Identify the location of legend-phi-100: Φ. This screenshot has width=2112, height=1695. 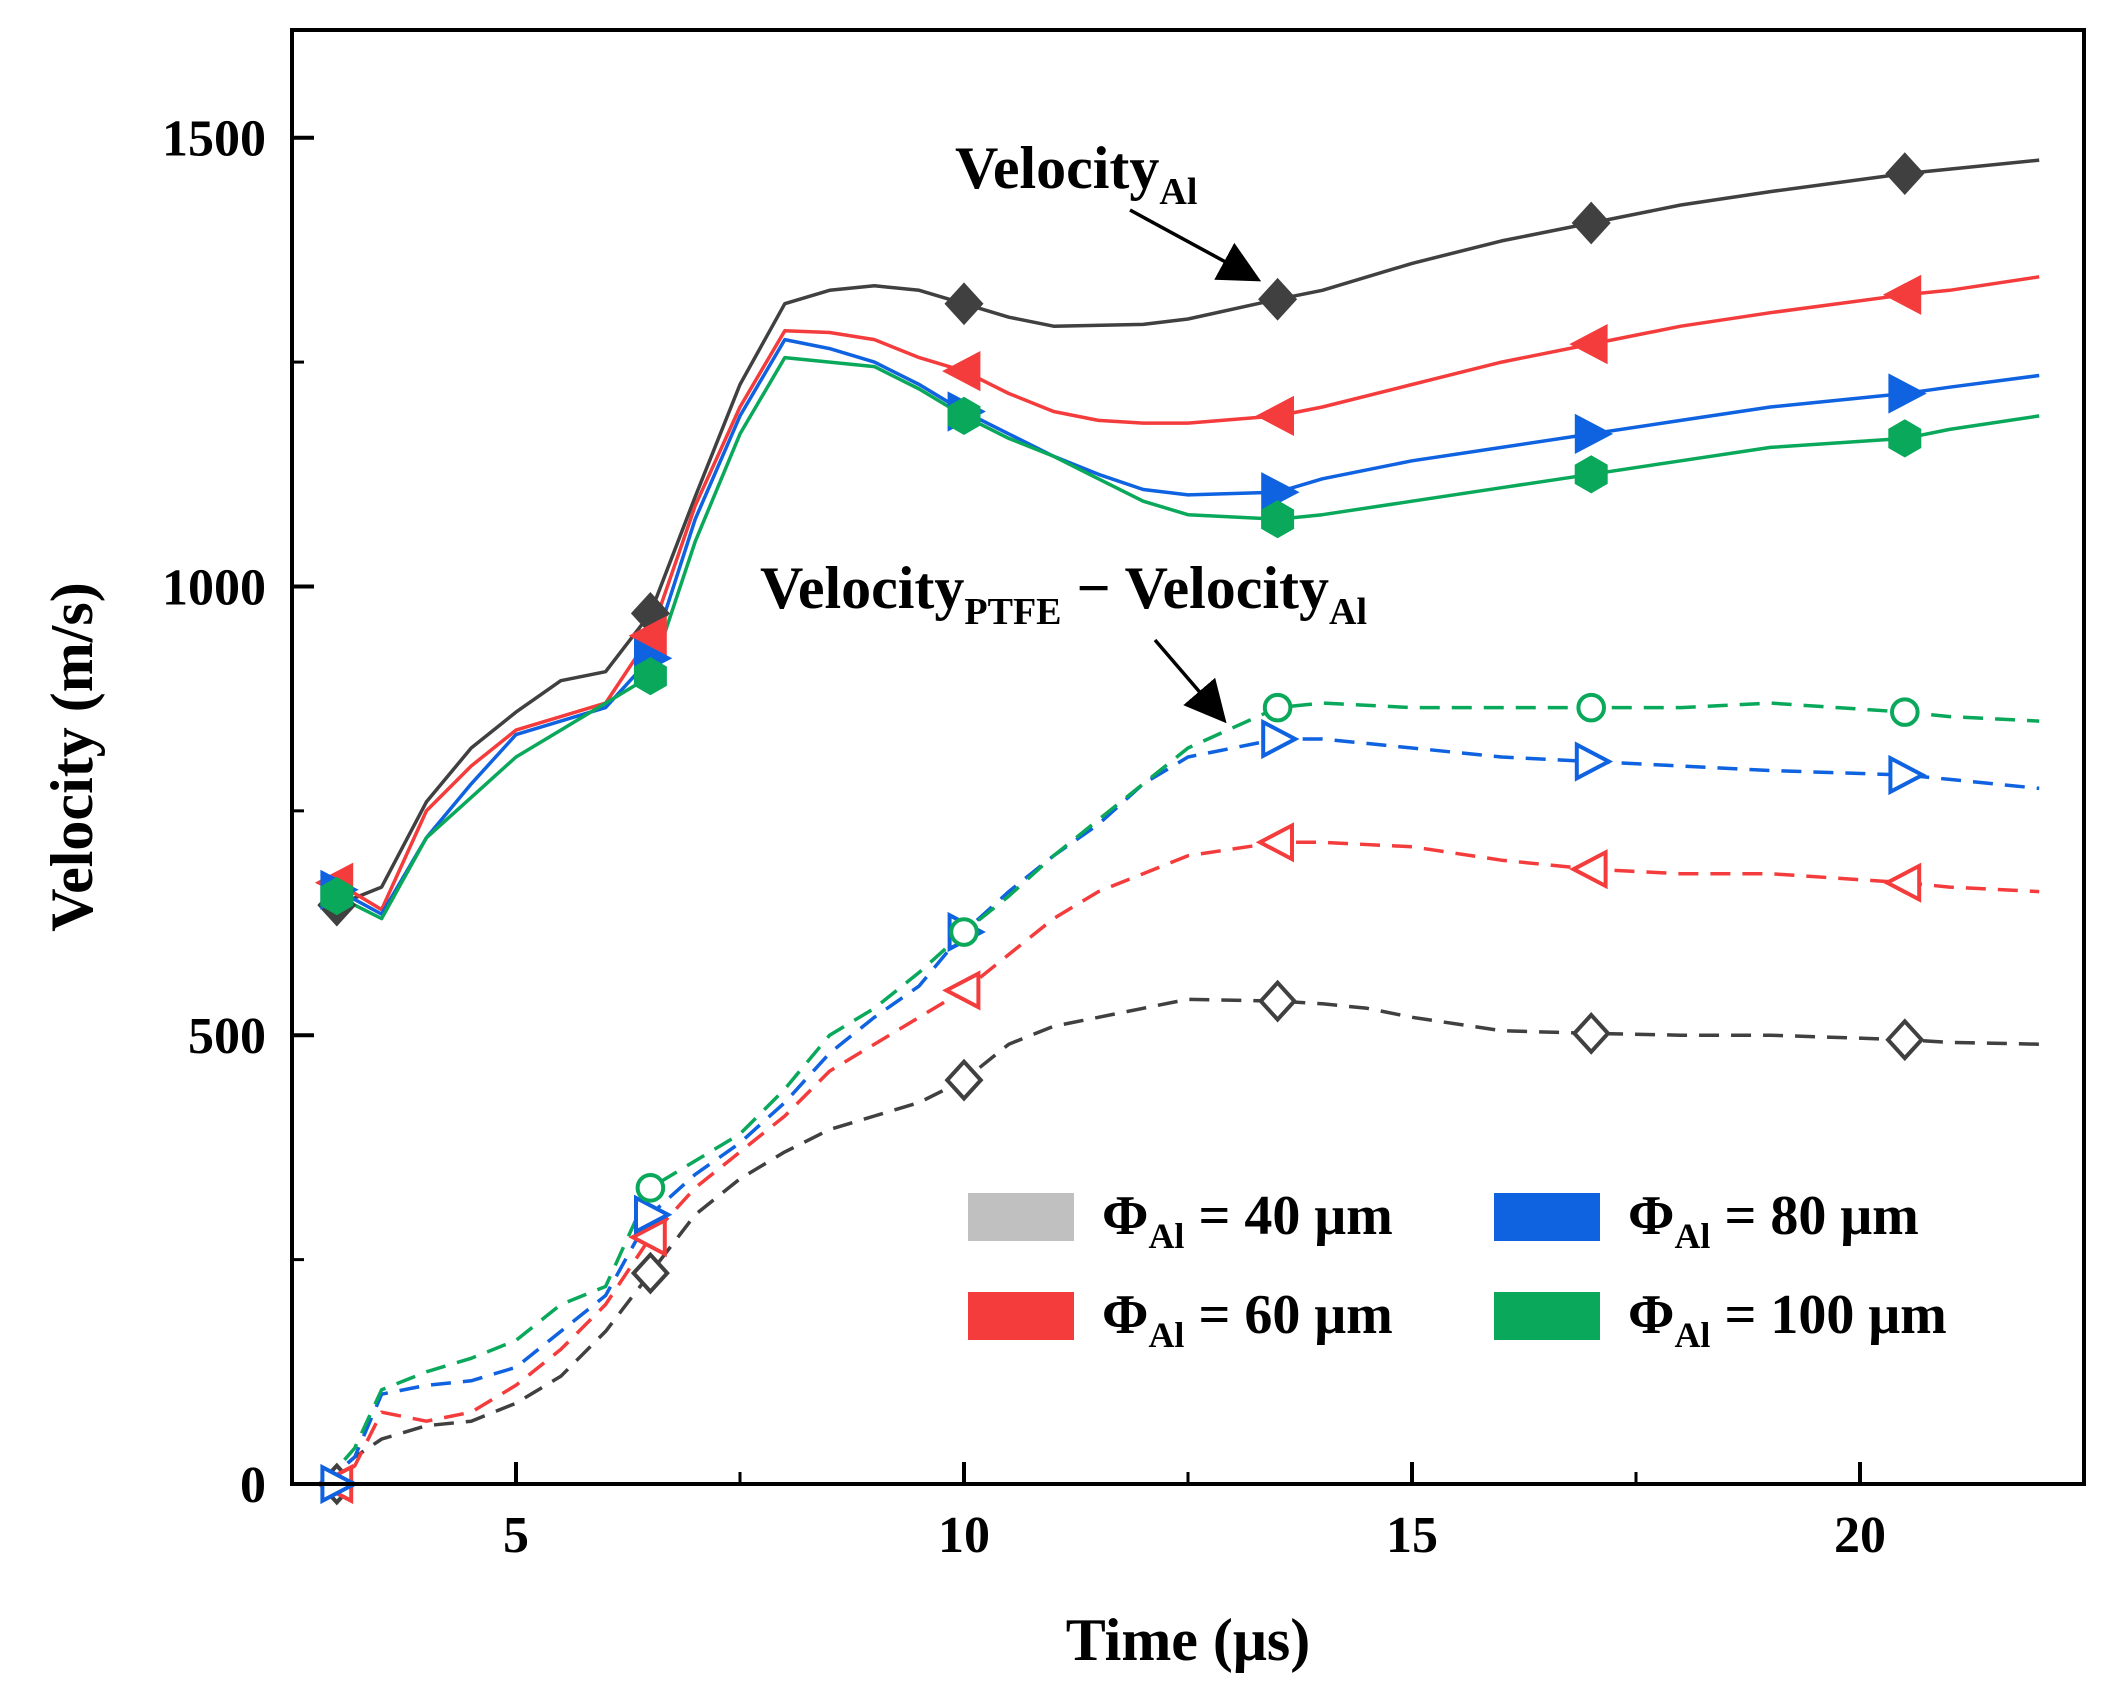
(1651, 1315).